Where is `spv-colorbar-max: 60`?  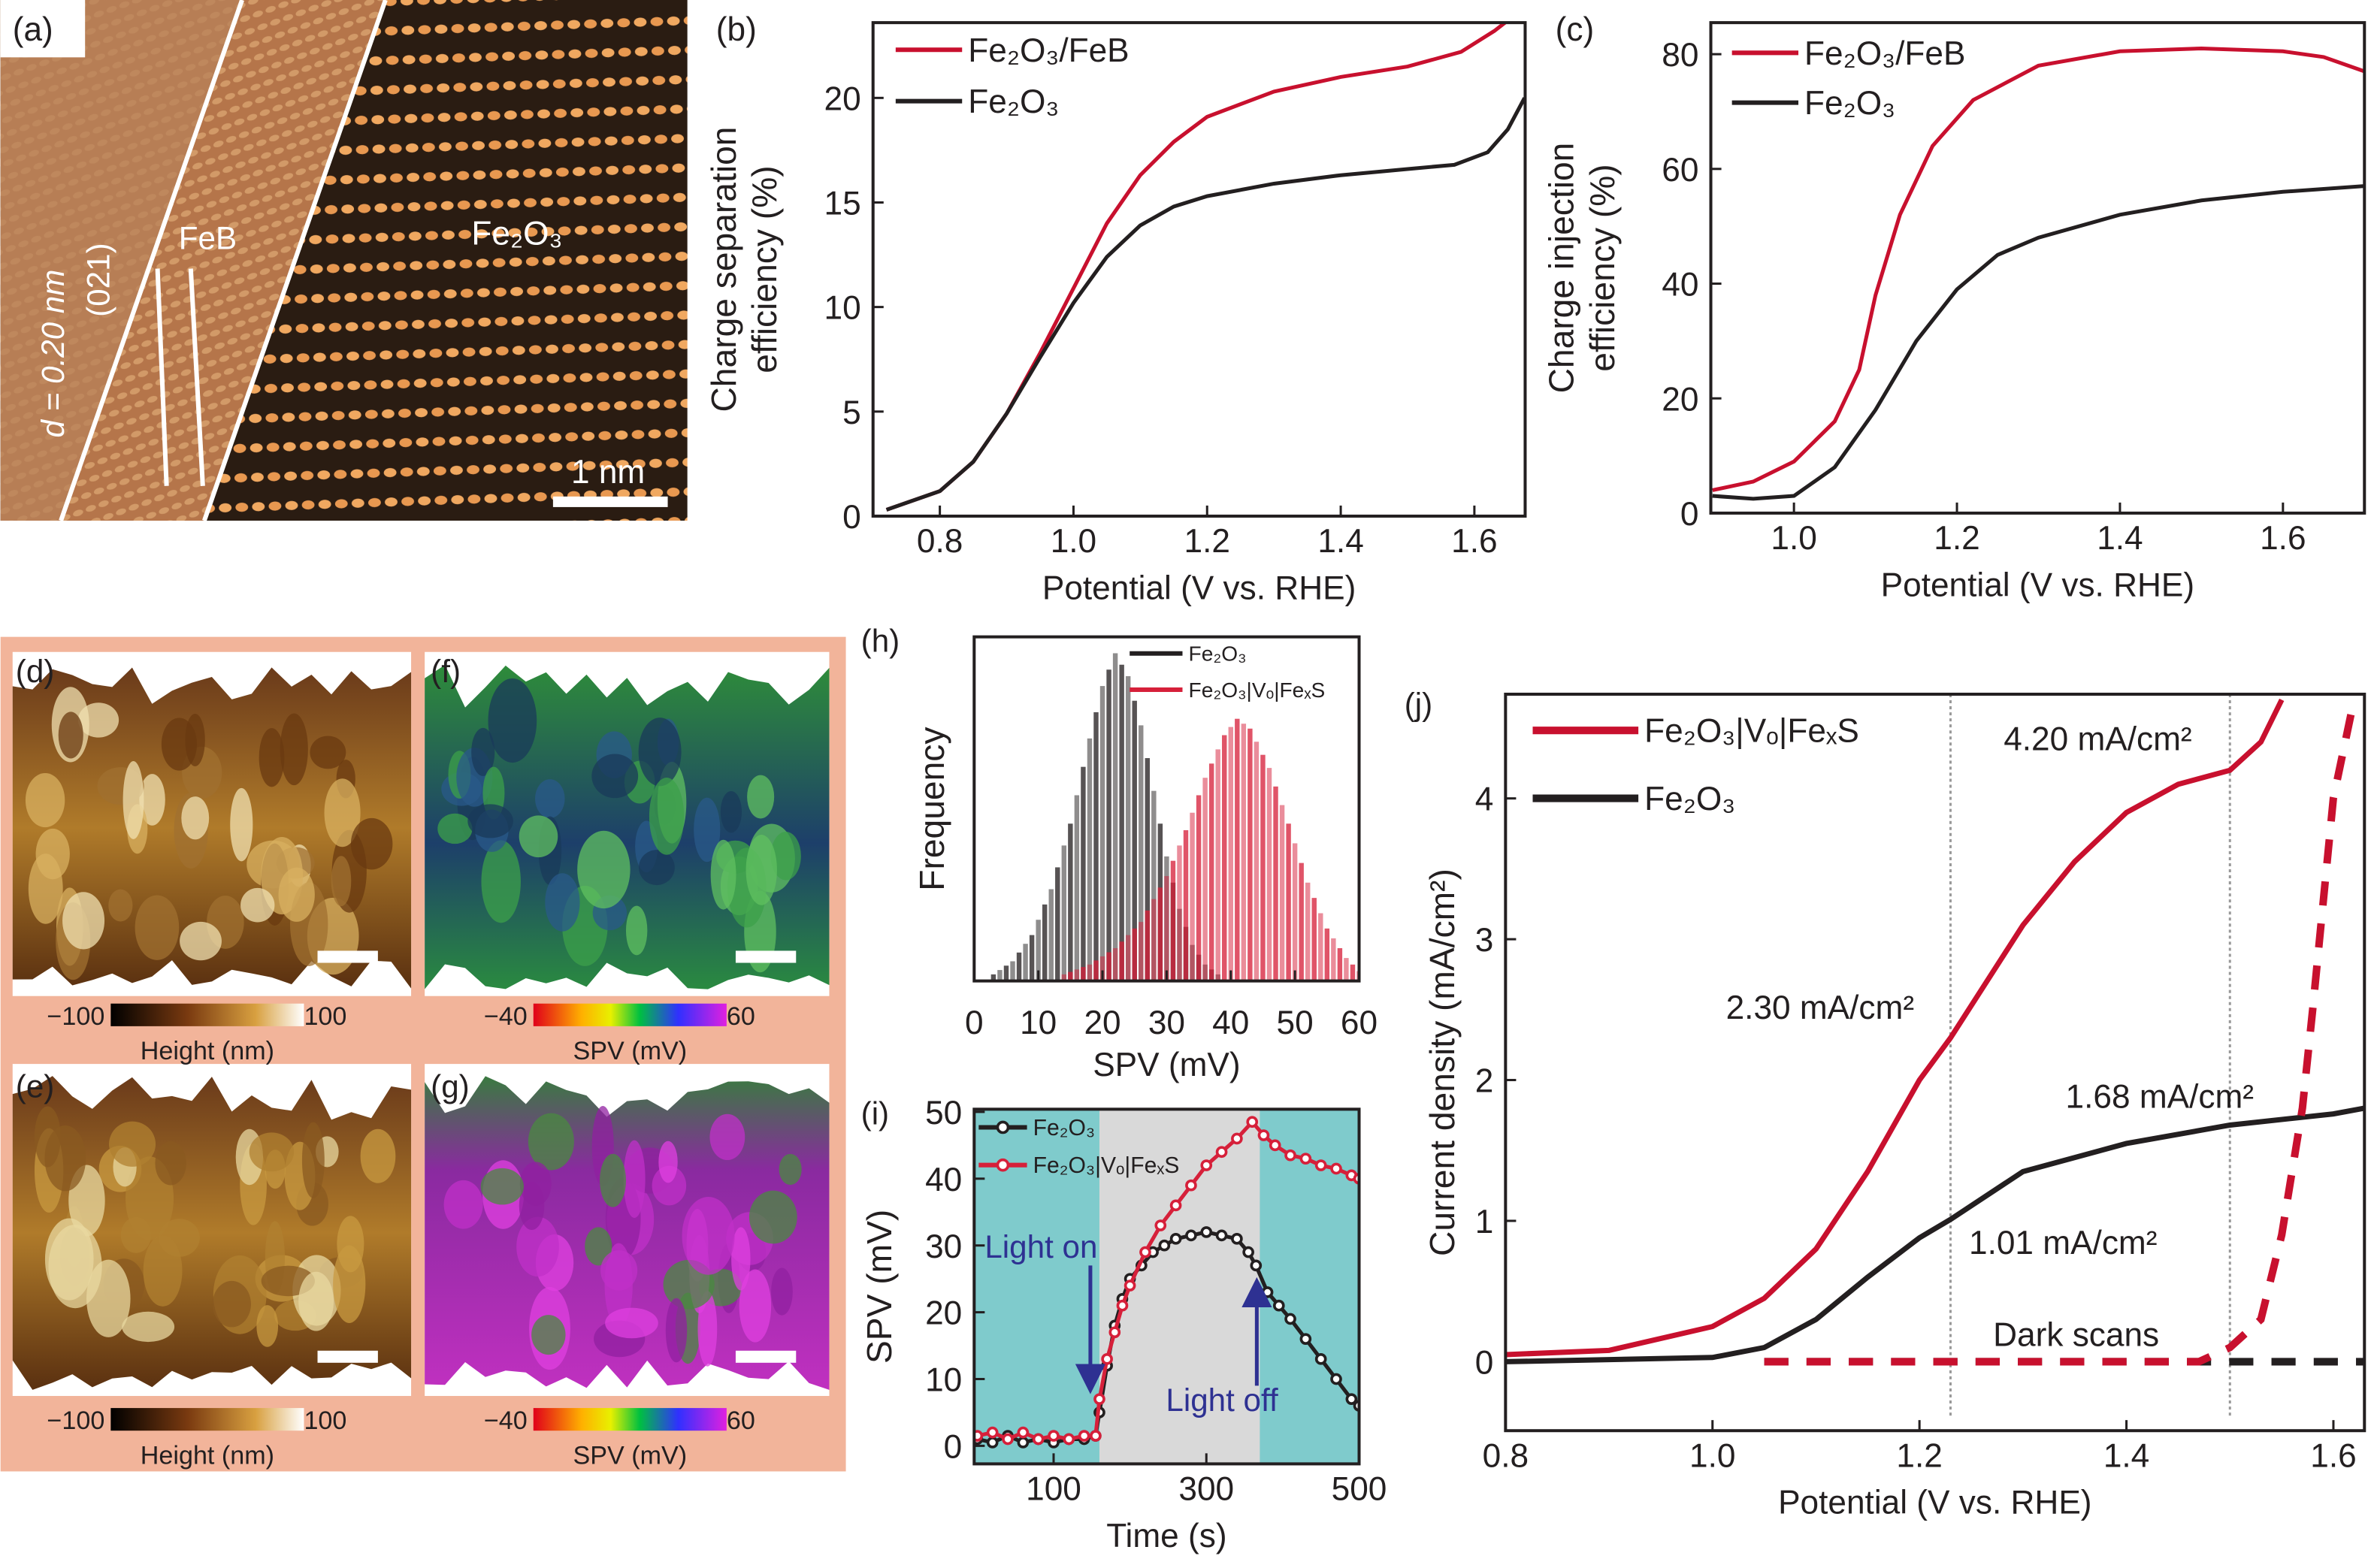 spv-colorbar-max: 60 is located at coordinates (741, 1016).